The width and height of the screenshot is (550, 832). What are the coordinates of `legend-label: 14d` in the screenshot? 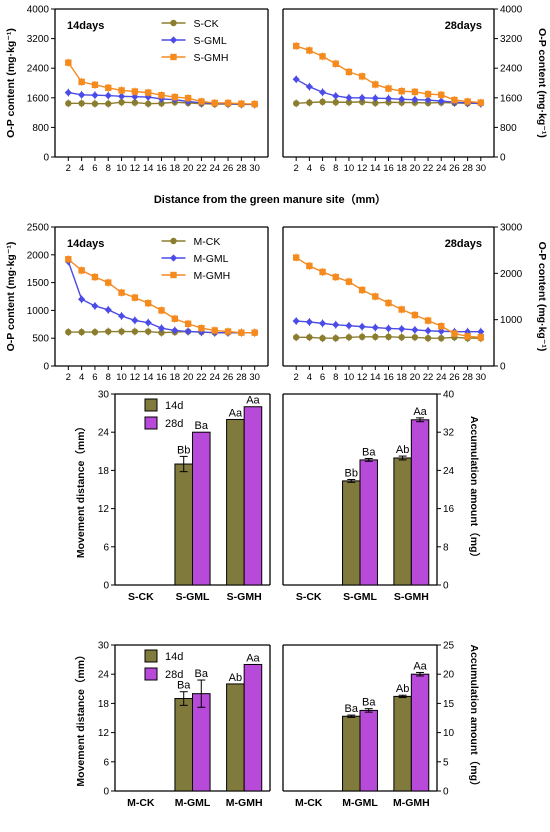 It's located at (174, 406).